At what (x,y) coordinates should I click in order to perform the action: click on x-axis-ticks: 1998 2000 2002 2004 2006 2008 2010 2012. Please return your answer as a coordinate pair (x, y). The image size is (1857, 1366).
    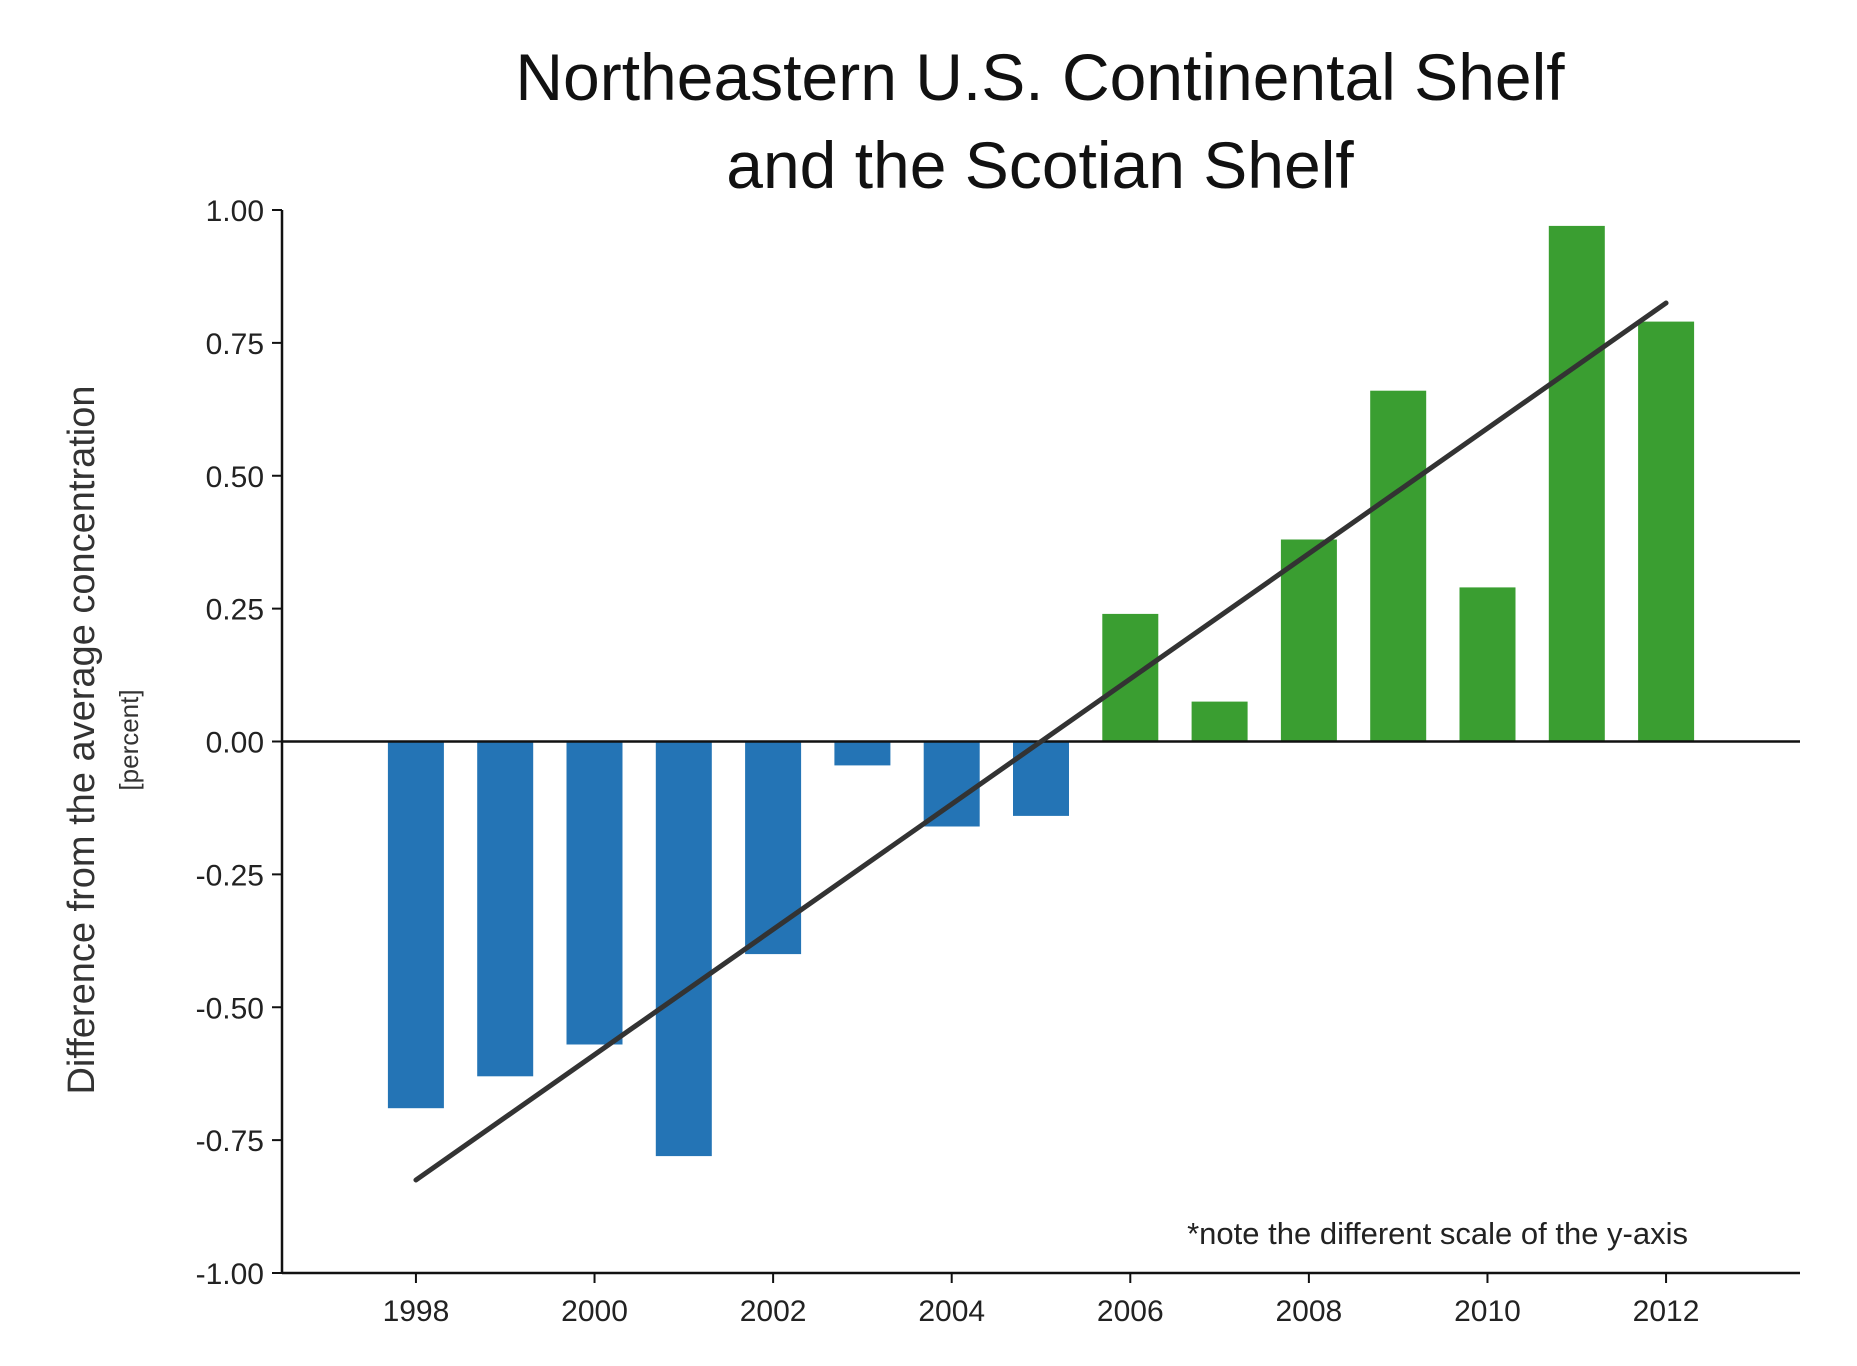
    Looking at the image, I should click on (1041, 1300).